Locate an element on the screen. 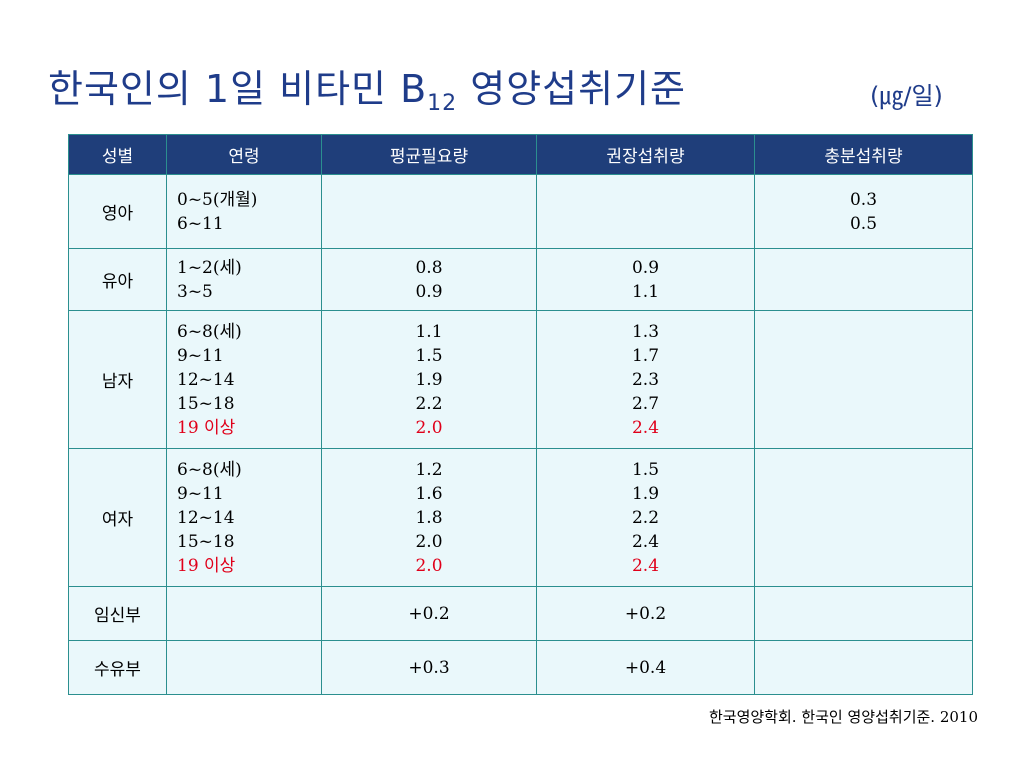 The image size is (1024, 768). age-value: 6~11 is located at coordinates (200, 223).